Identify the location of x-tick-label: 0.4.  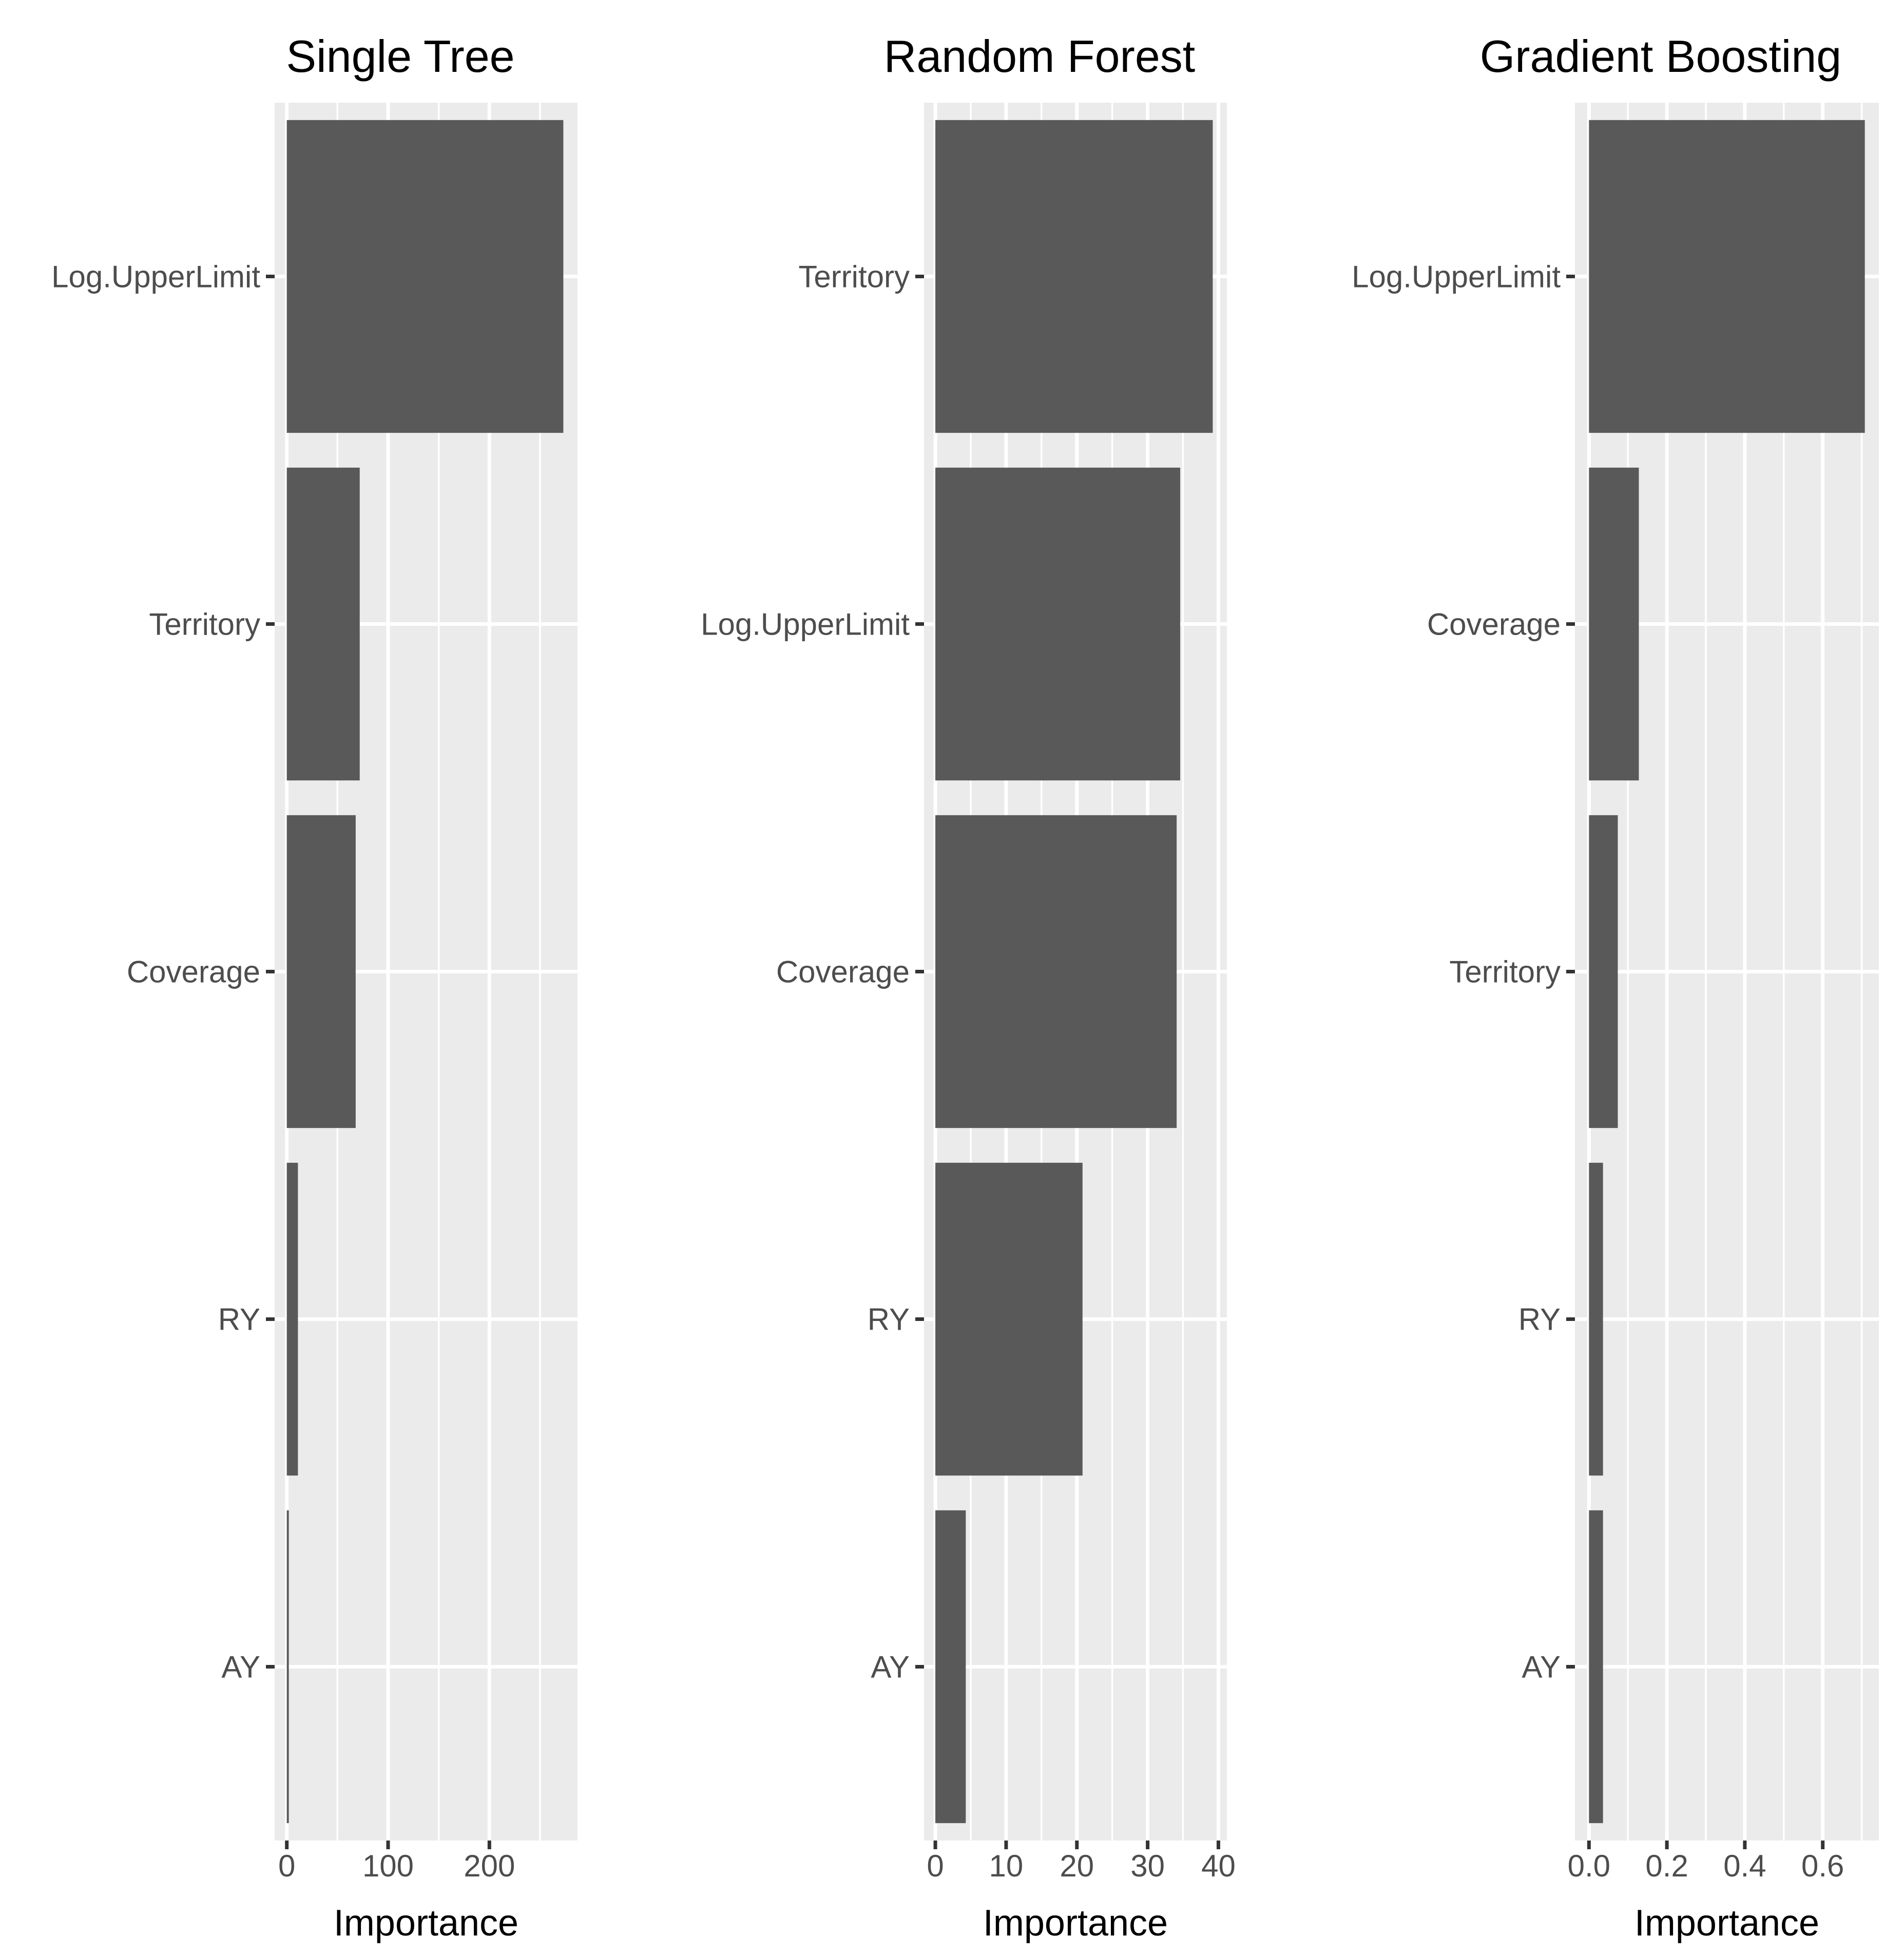
(1744, 1866).